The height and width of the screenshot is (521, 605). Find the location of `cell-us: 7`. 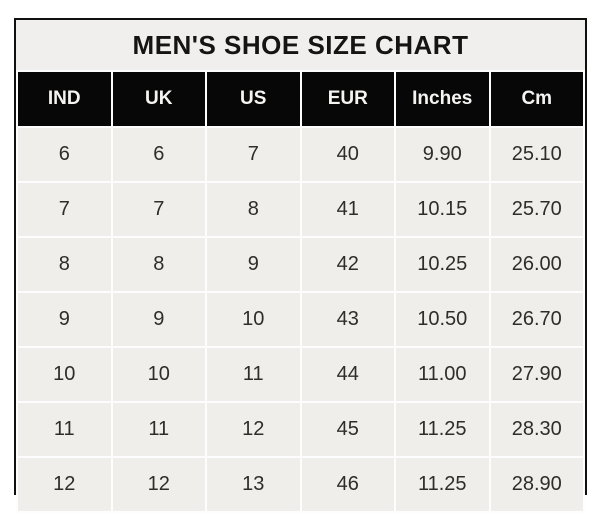

cell-us: 7 is located at coordinates (253, 154).